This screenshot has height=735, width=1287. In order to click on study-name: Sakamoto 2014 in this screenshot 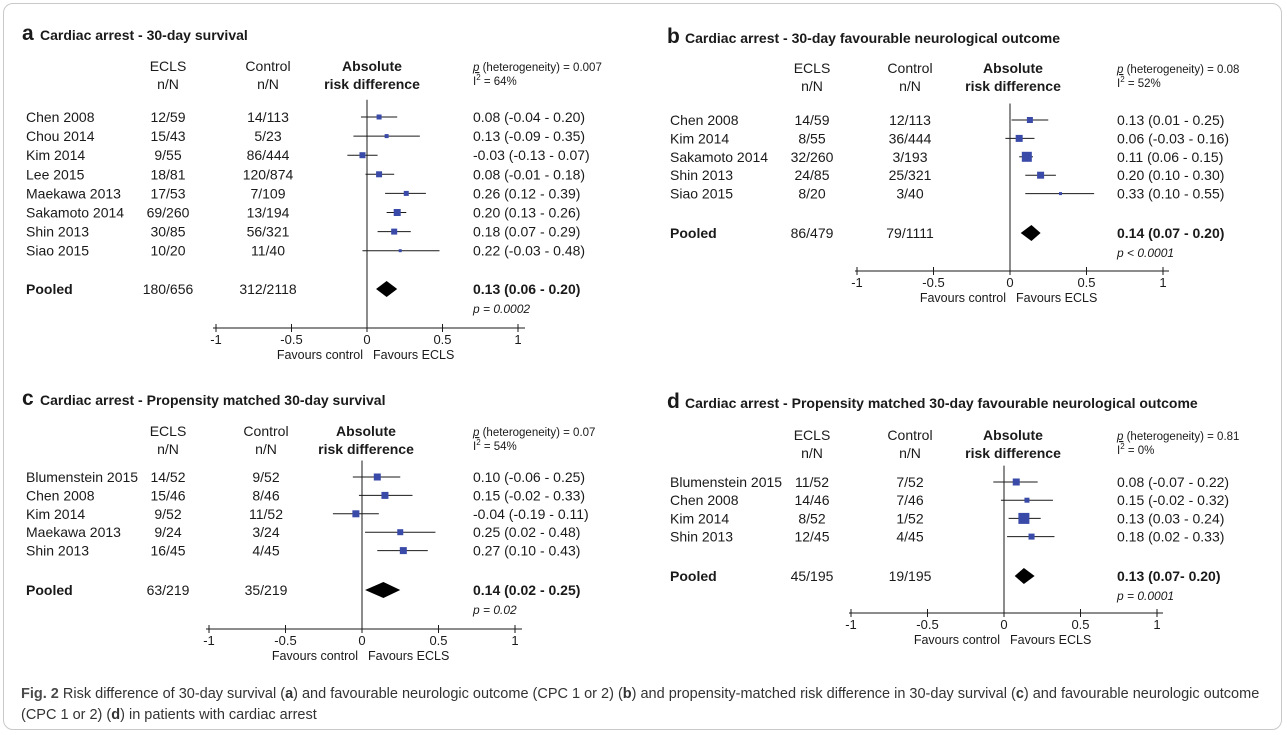, I will do `click(75, 213)`.